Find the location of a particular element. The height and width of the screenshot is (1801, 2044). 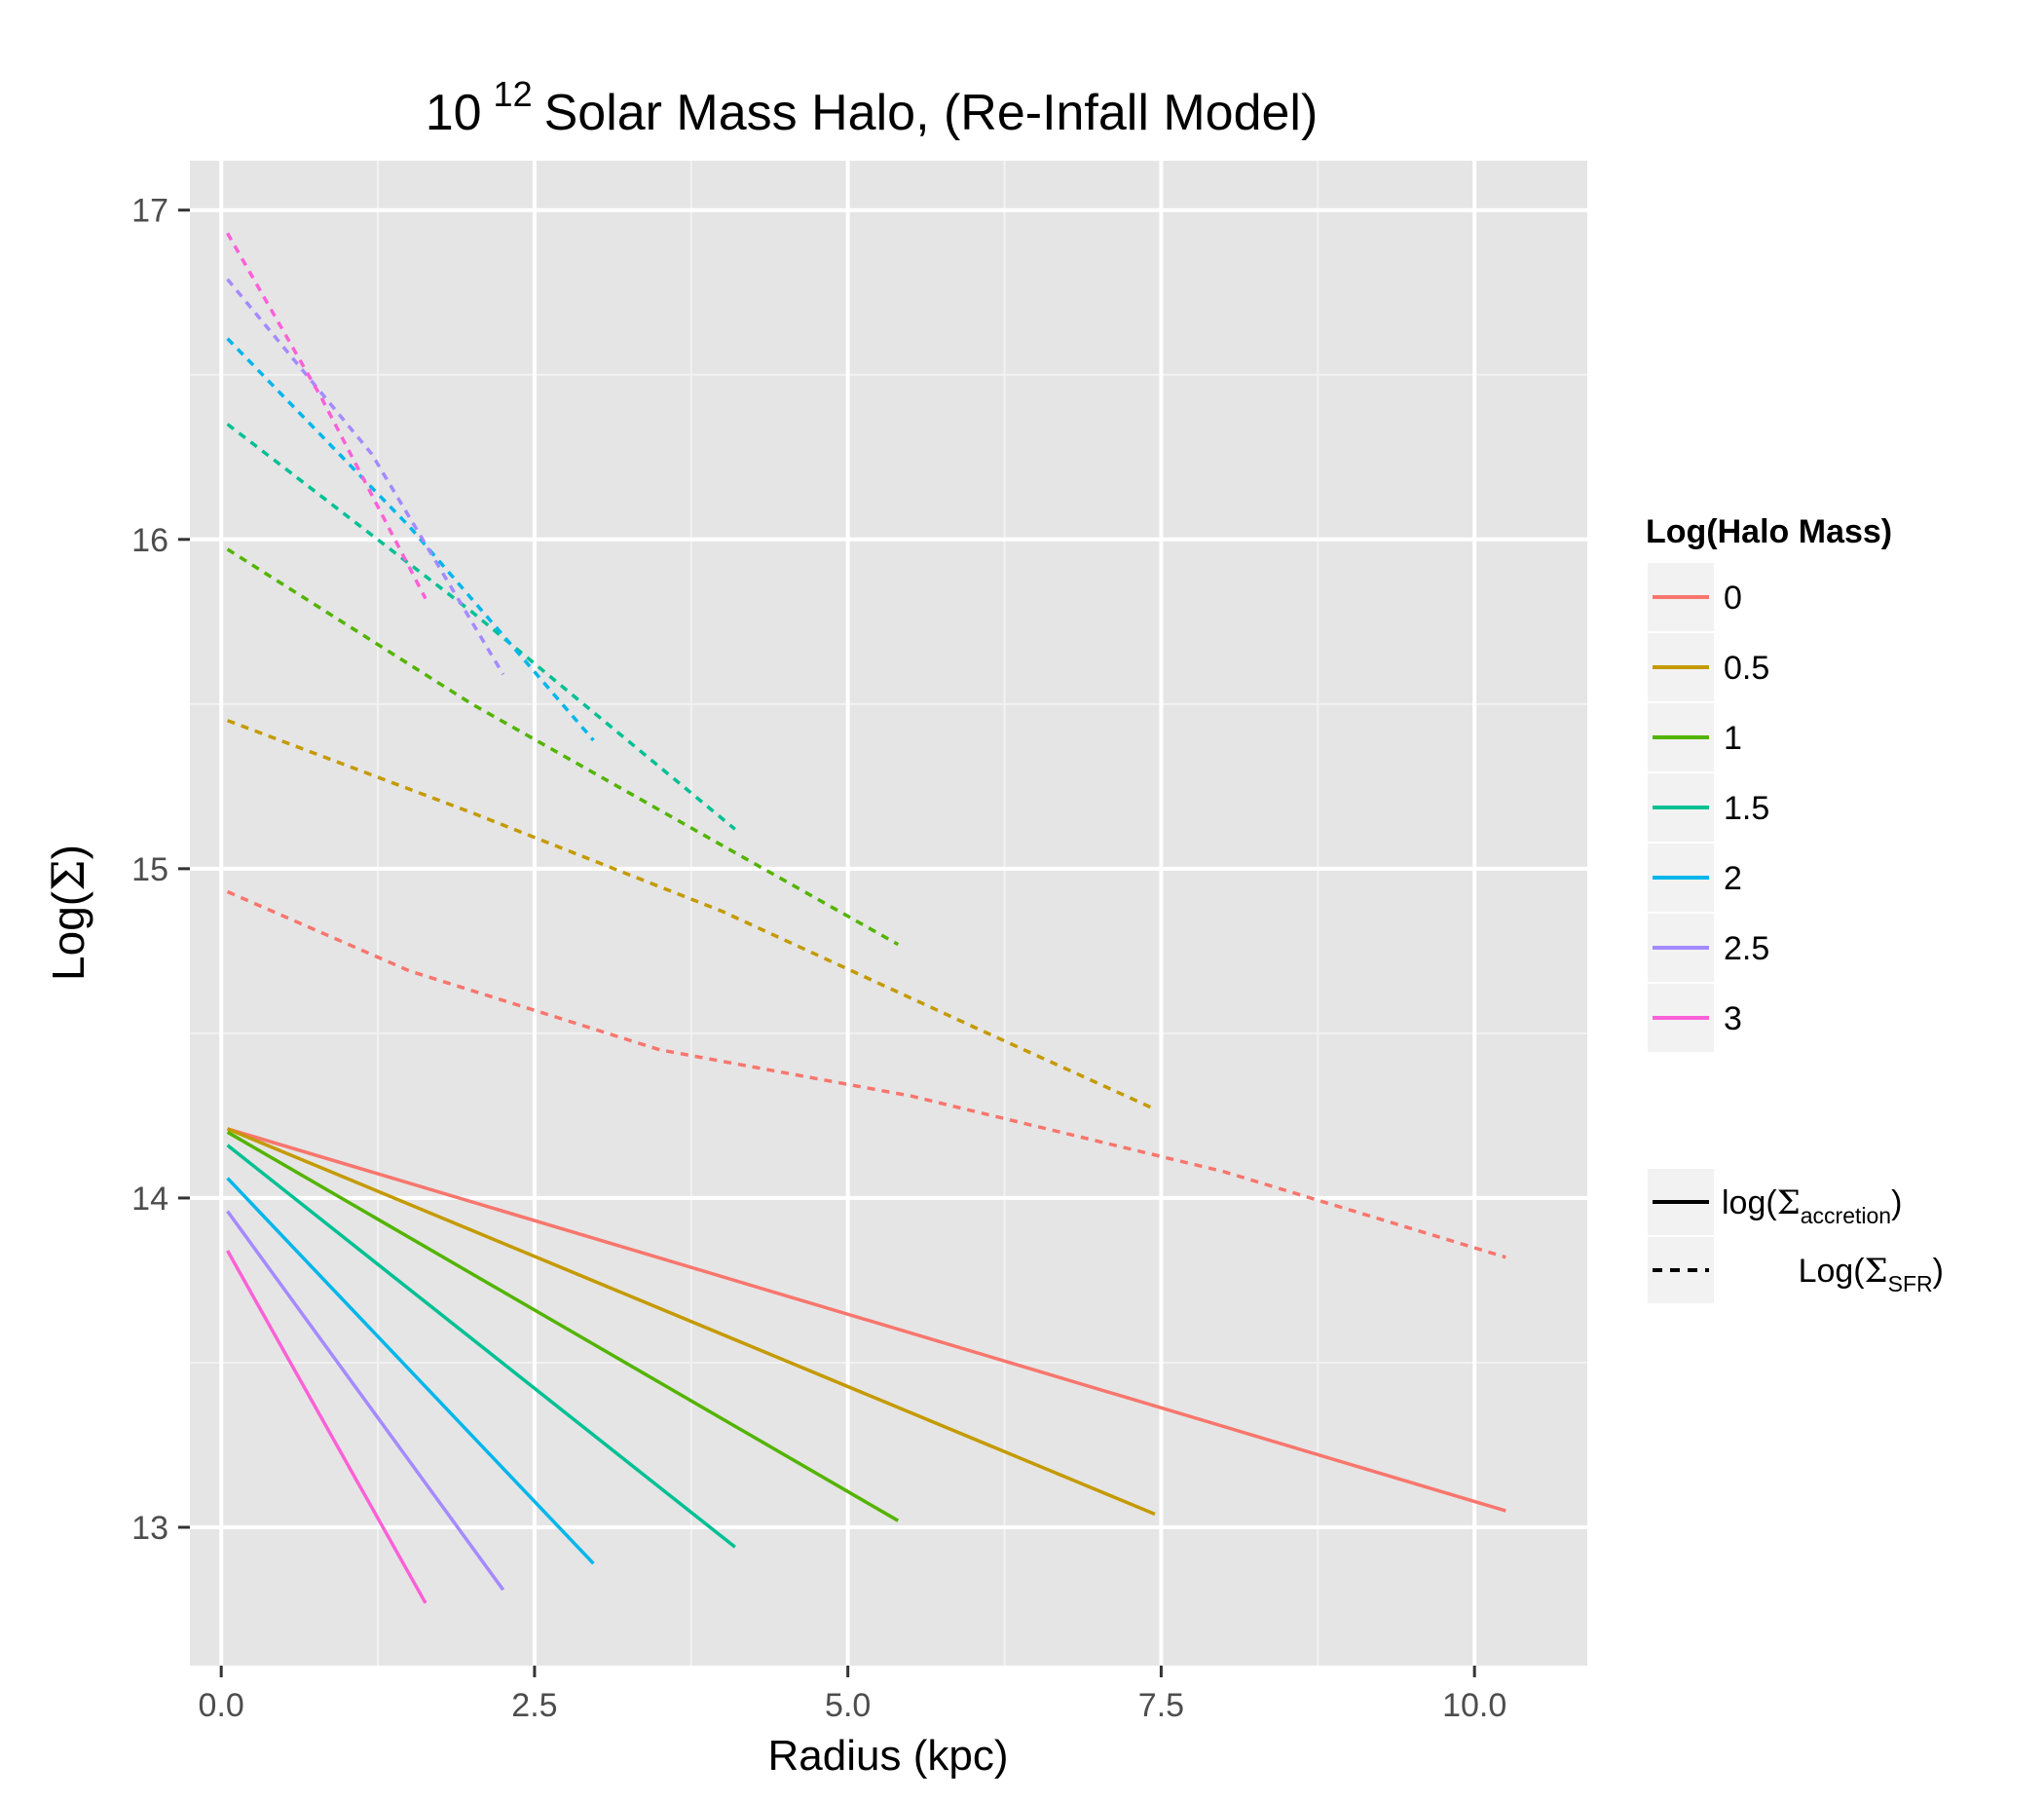

x-tick-label: 0.0 is located at coordinates (221, 1705).